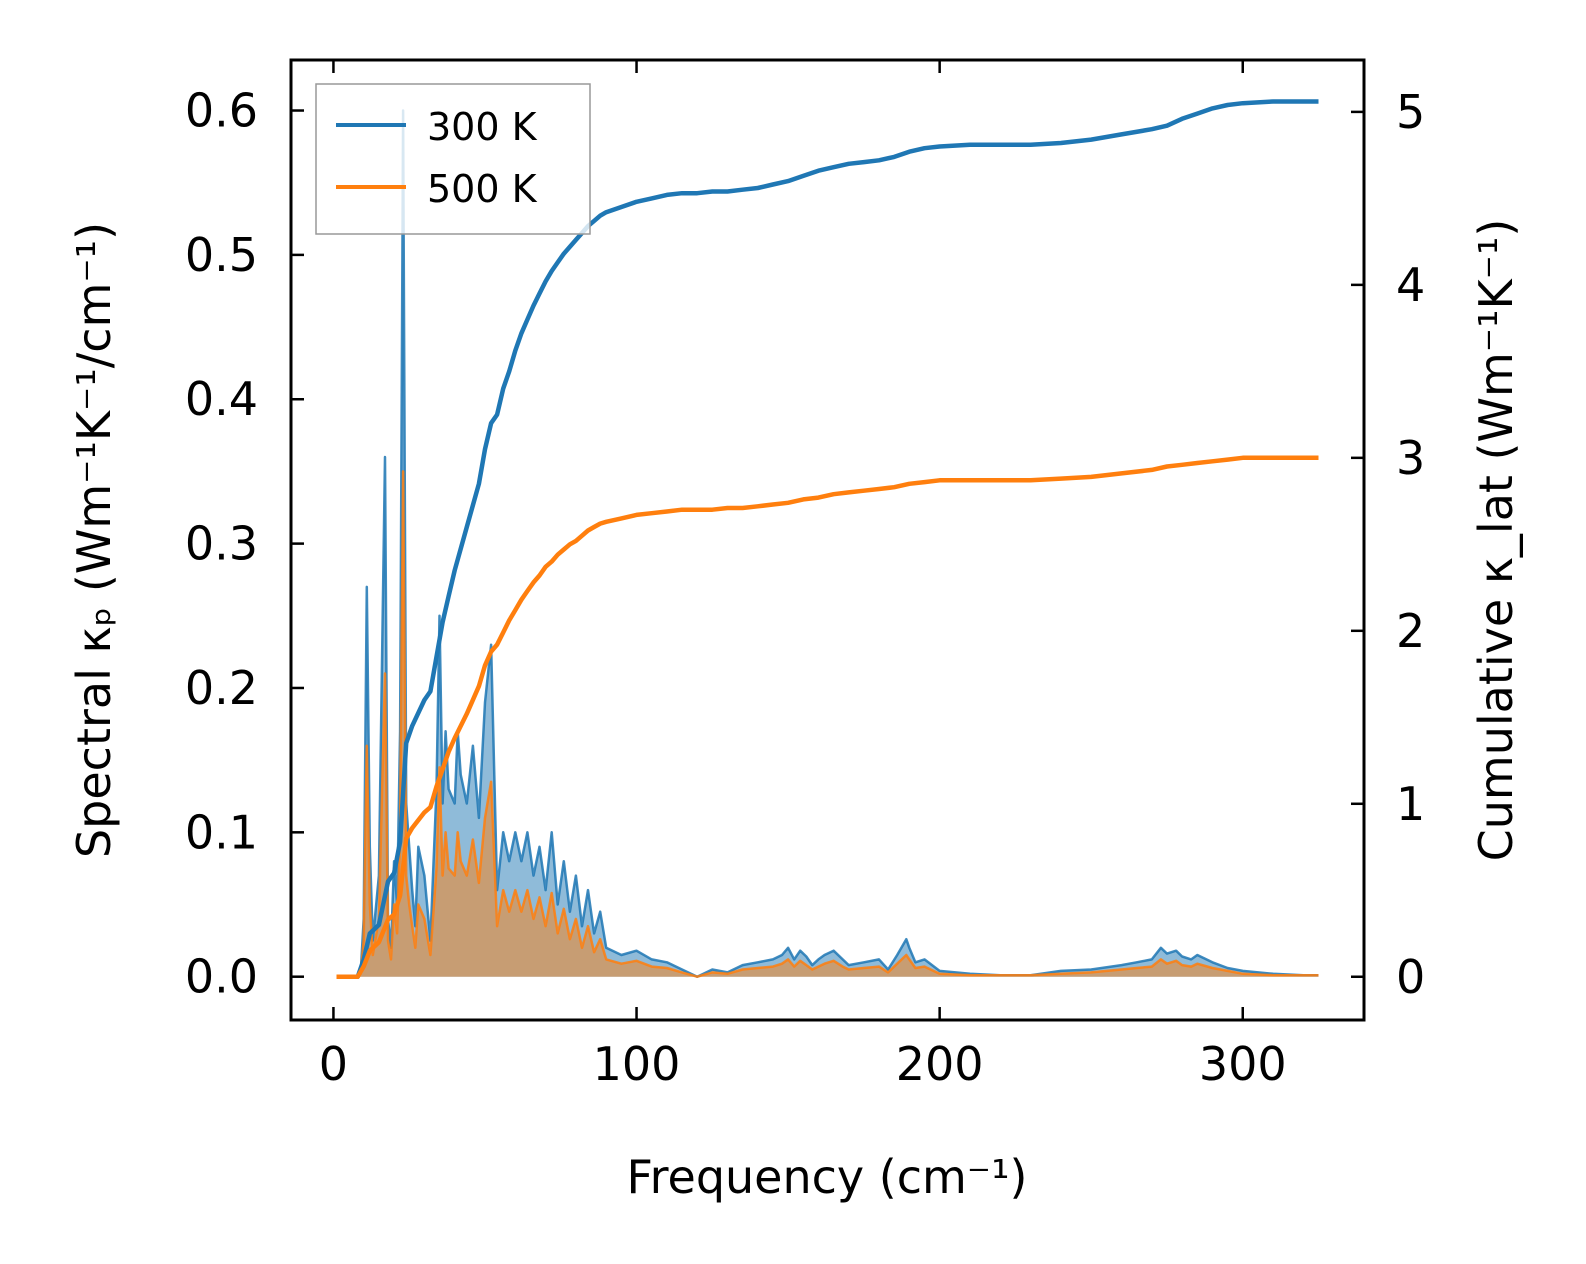 The image size is (1586, 1264). I want to click on y-right-tick-label: 2, so click(1410, 631).